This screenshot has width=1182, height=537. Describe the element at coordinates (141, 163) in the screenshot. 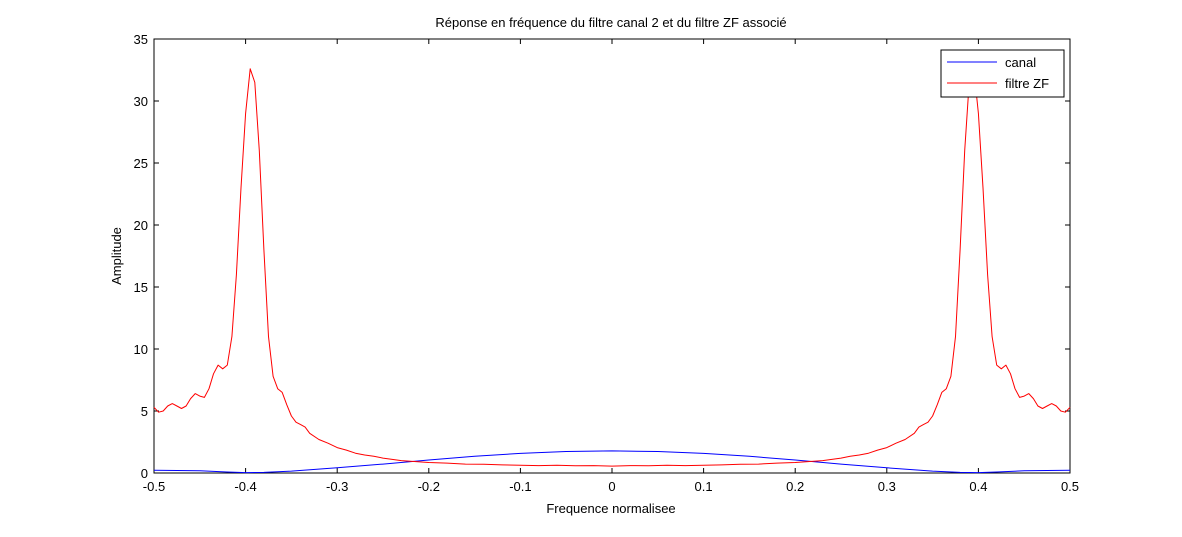

I see `y-tick-label: 25` at that location.